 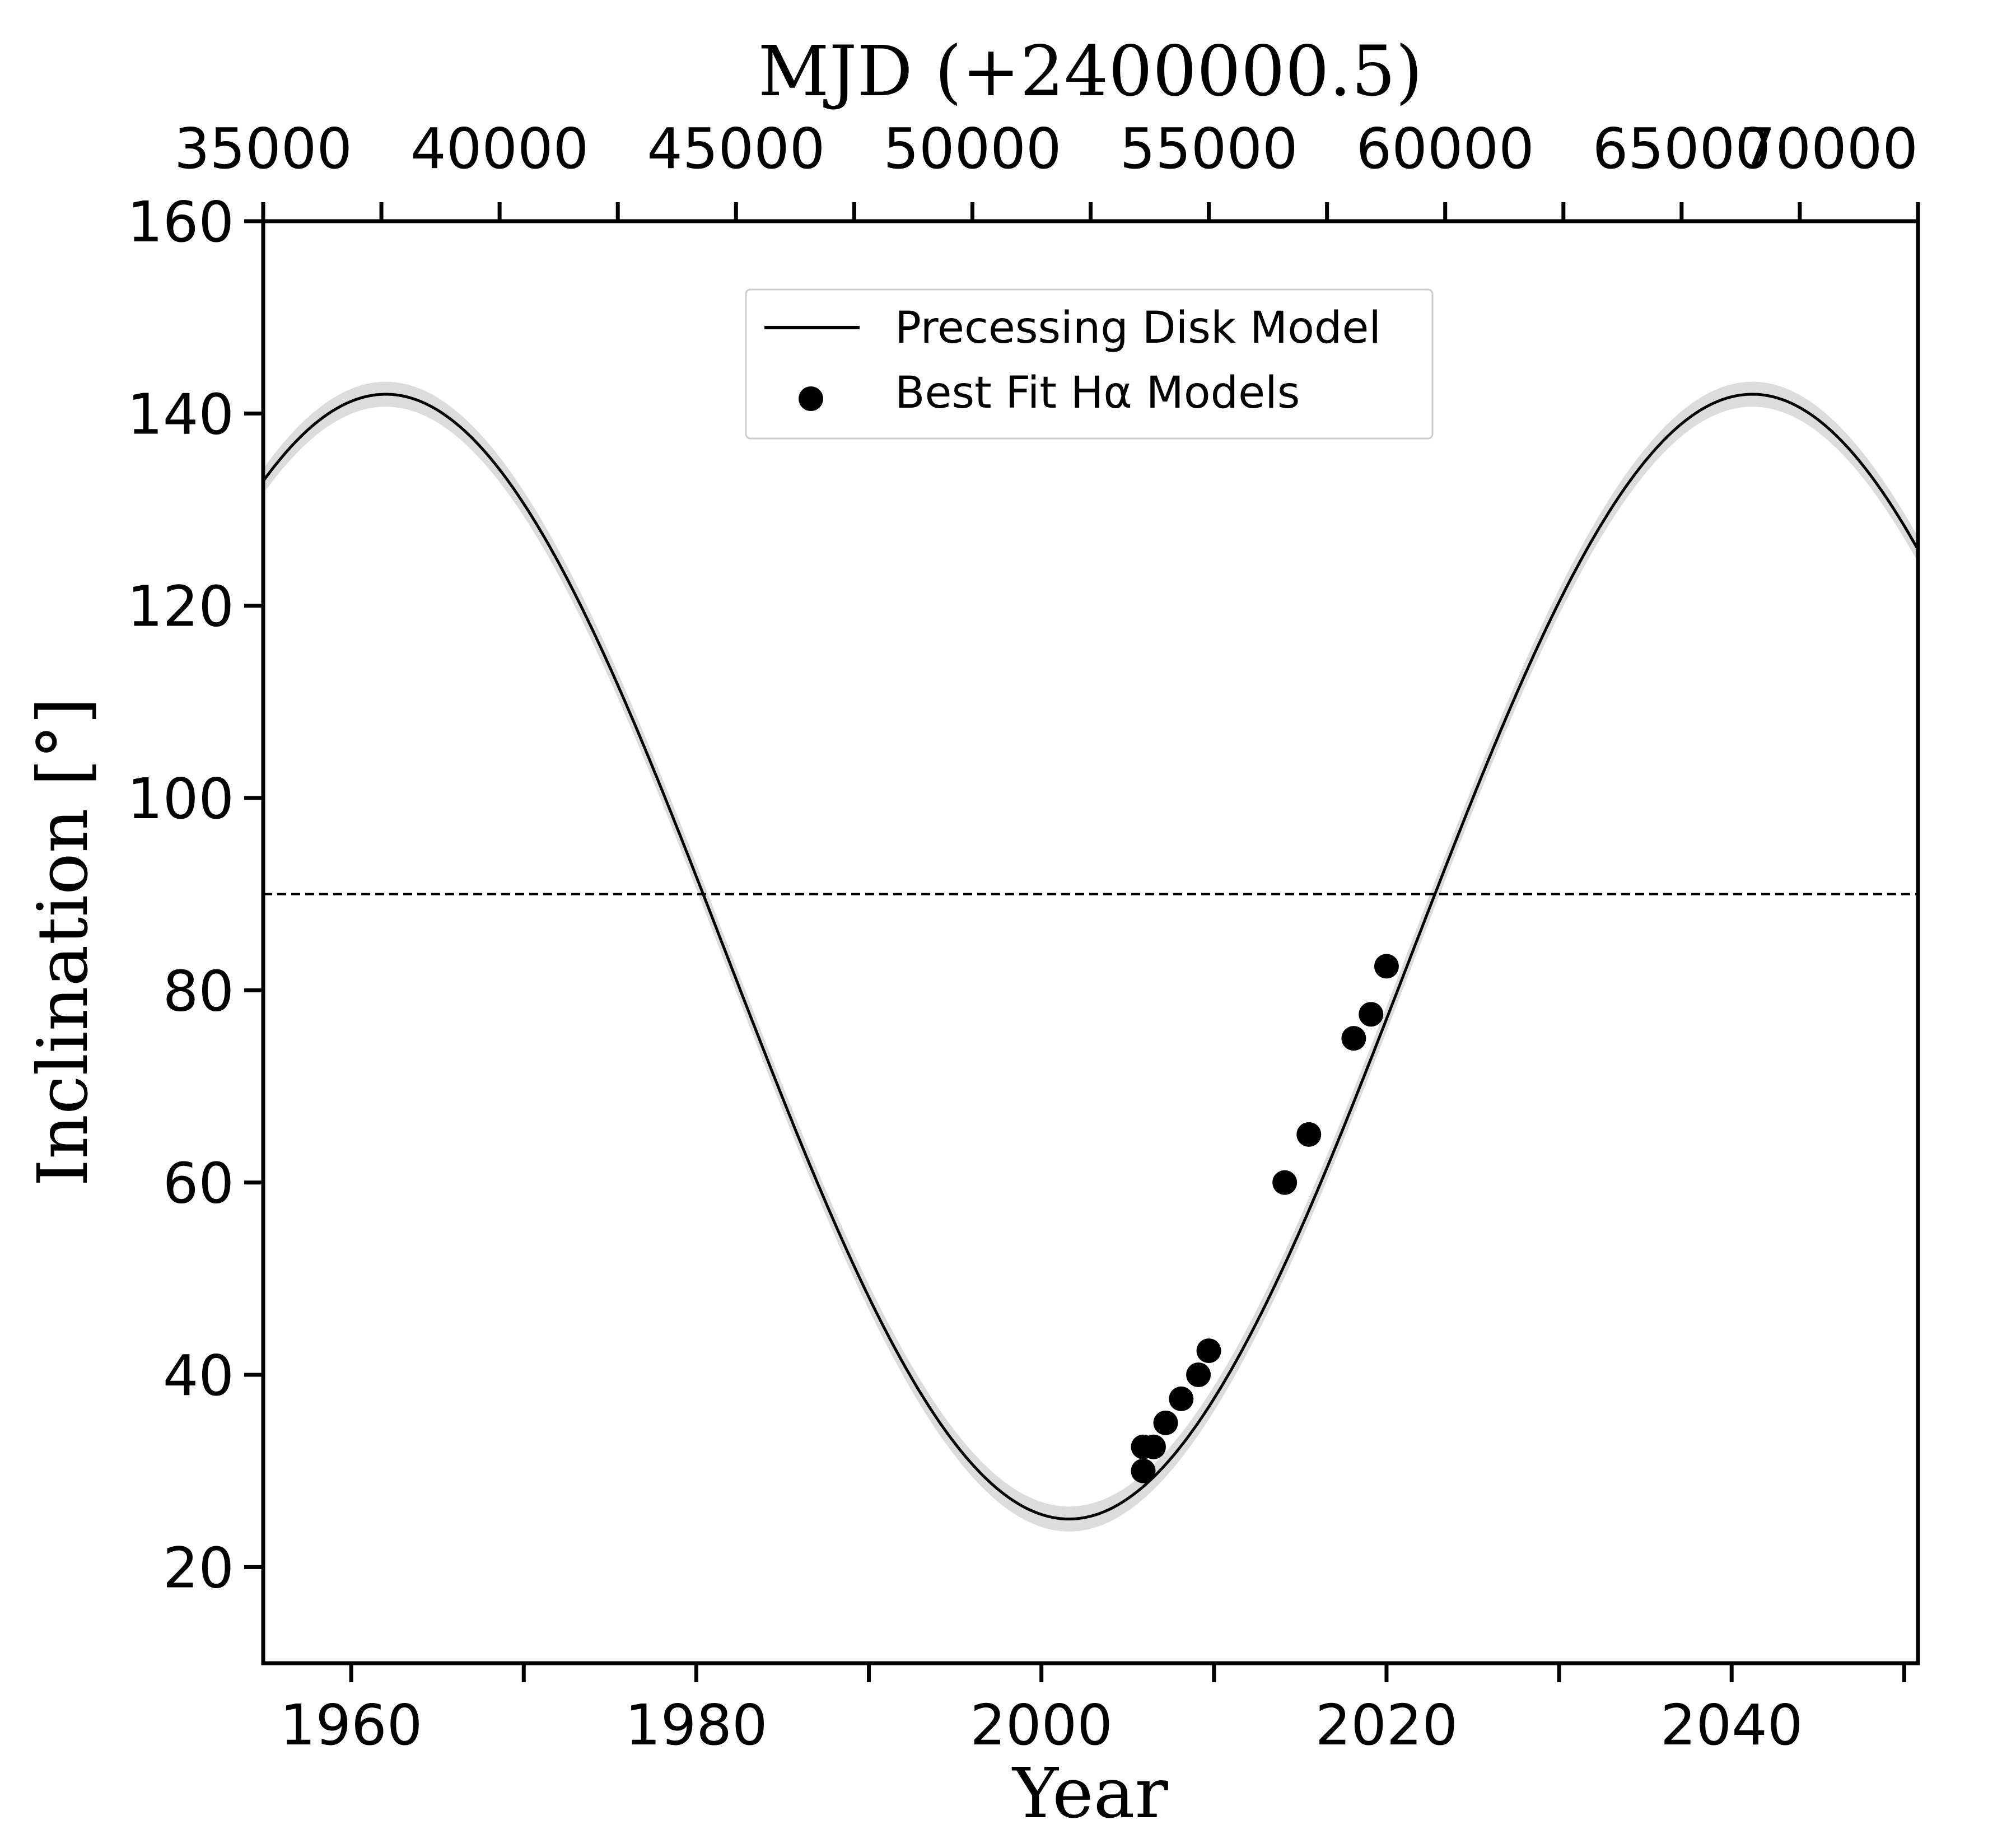 I want to click on legend: Precessing Disk Model Best Fit Hα Models, so click(x=1090, y=364).